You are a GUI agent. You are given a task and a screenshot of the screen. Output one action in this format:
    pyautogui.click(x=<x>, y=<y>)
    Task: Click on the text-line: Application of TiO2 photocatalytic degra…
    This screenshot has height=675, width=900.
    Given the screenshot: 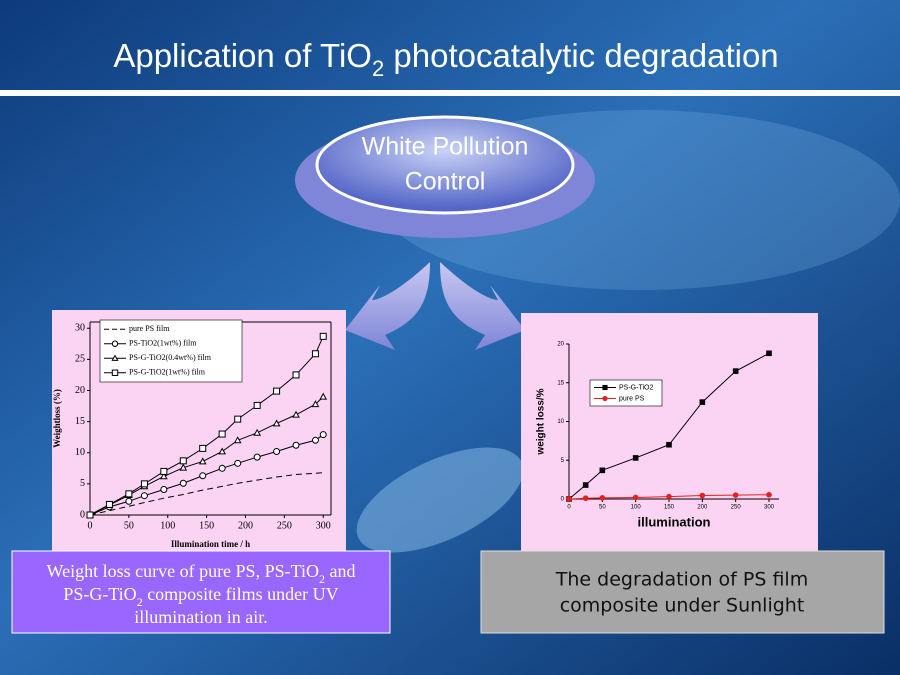 What is the action you would take?
    pyautogui.click(x=445, y=59)
    